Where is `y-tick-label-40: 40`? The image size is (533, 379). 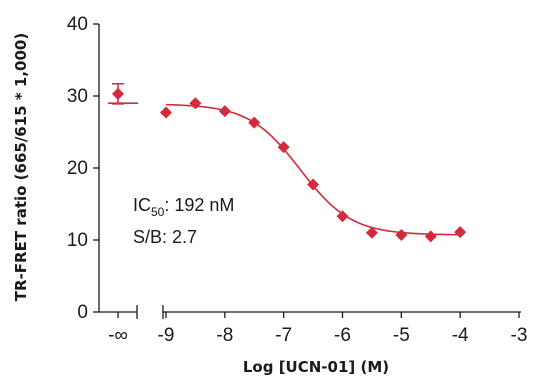
y-tick-label-40: 40 is located at coordinates (77, 24).